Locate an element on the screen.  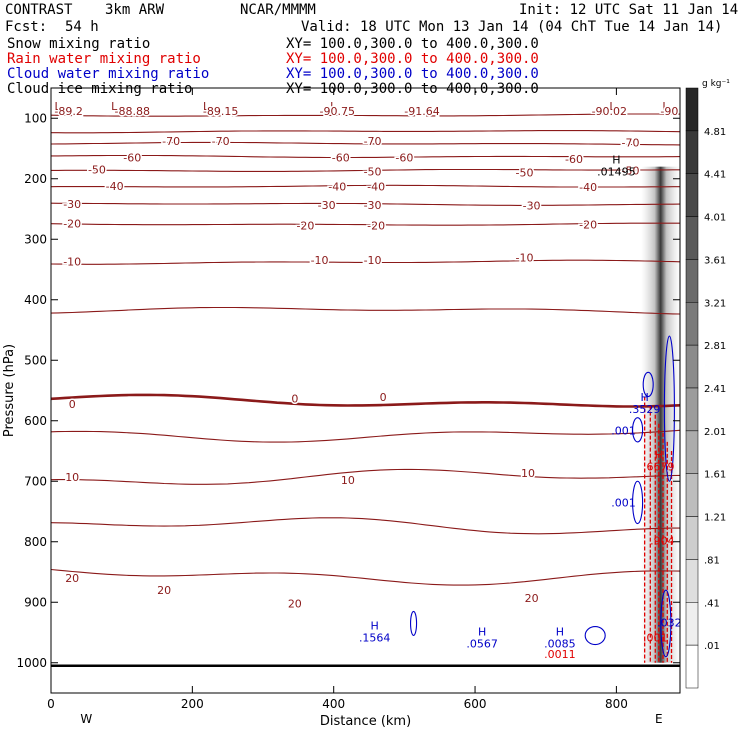
colorbar-label: 2.81 is located at coordinates (715, 346).